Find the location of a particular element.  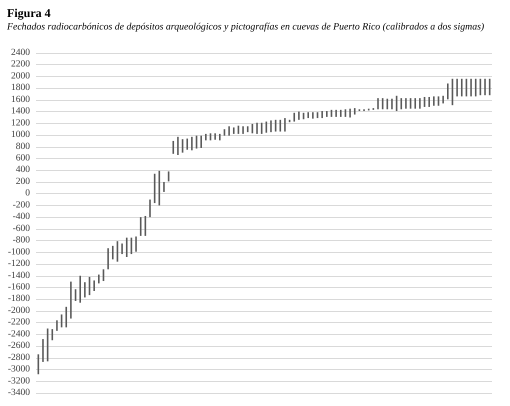

y-tick-label: -3400 is located at coordinates (19, 393).